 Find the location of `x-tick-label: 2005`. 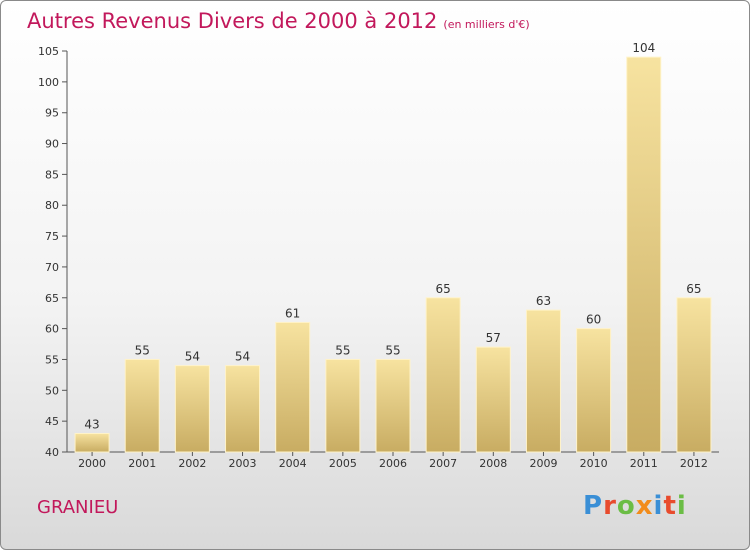

x-tick-label: 2005 is located at coordinates (343, 463).